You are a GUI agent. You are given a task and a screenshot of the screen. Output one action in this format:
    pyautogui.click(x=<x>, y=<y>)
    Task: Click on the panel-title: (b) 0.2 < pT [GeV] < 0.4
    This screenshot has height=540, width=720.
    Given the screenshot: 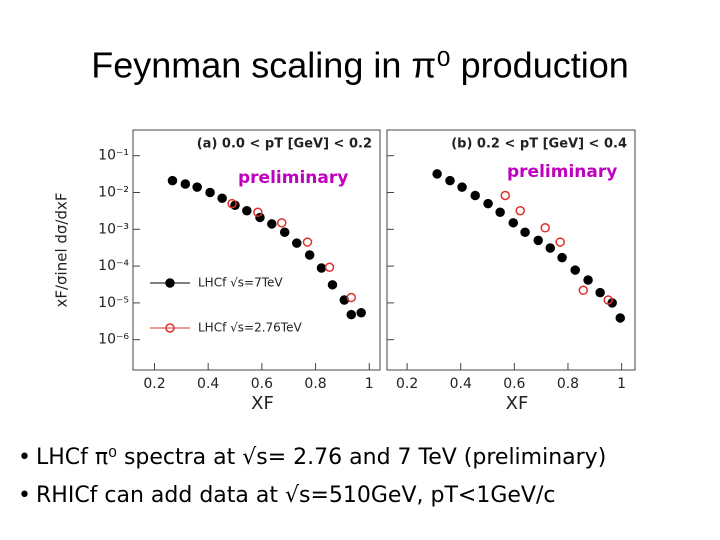 What is the action you would take?
    pyautogui.click(x=539, y=144)
    